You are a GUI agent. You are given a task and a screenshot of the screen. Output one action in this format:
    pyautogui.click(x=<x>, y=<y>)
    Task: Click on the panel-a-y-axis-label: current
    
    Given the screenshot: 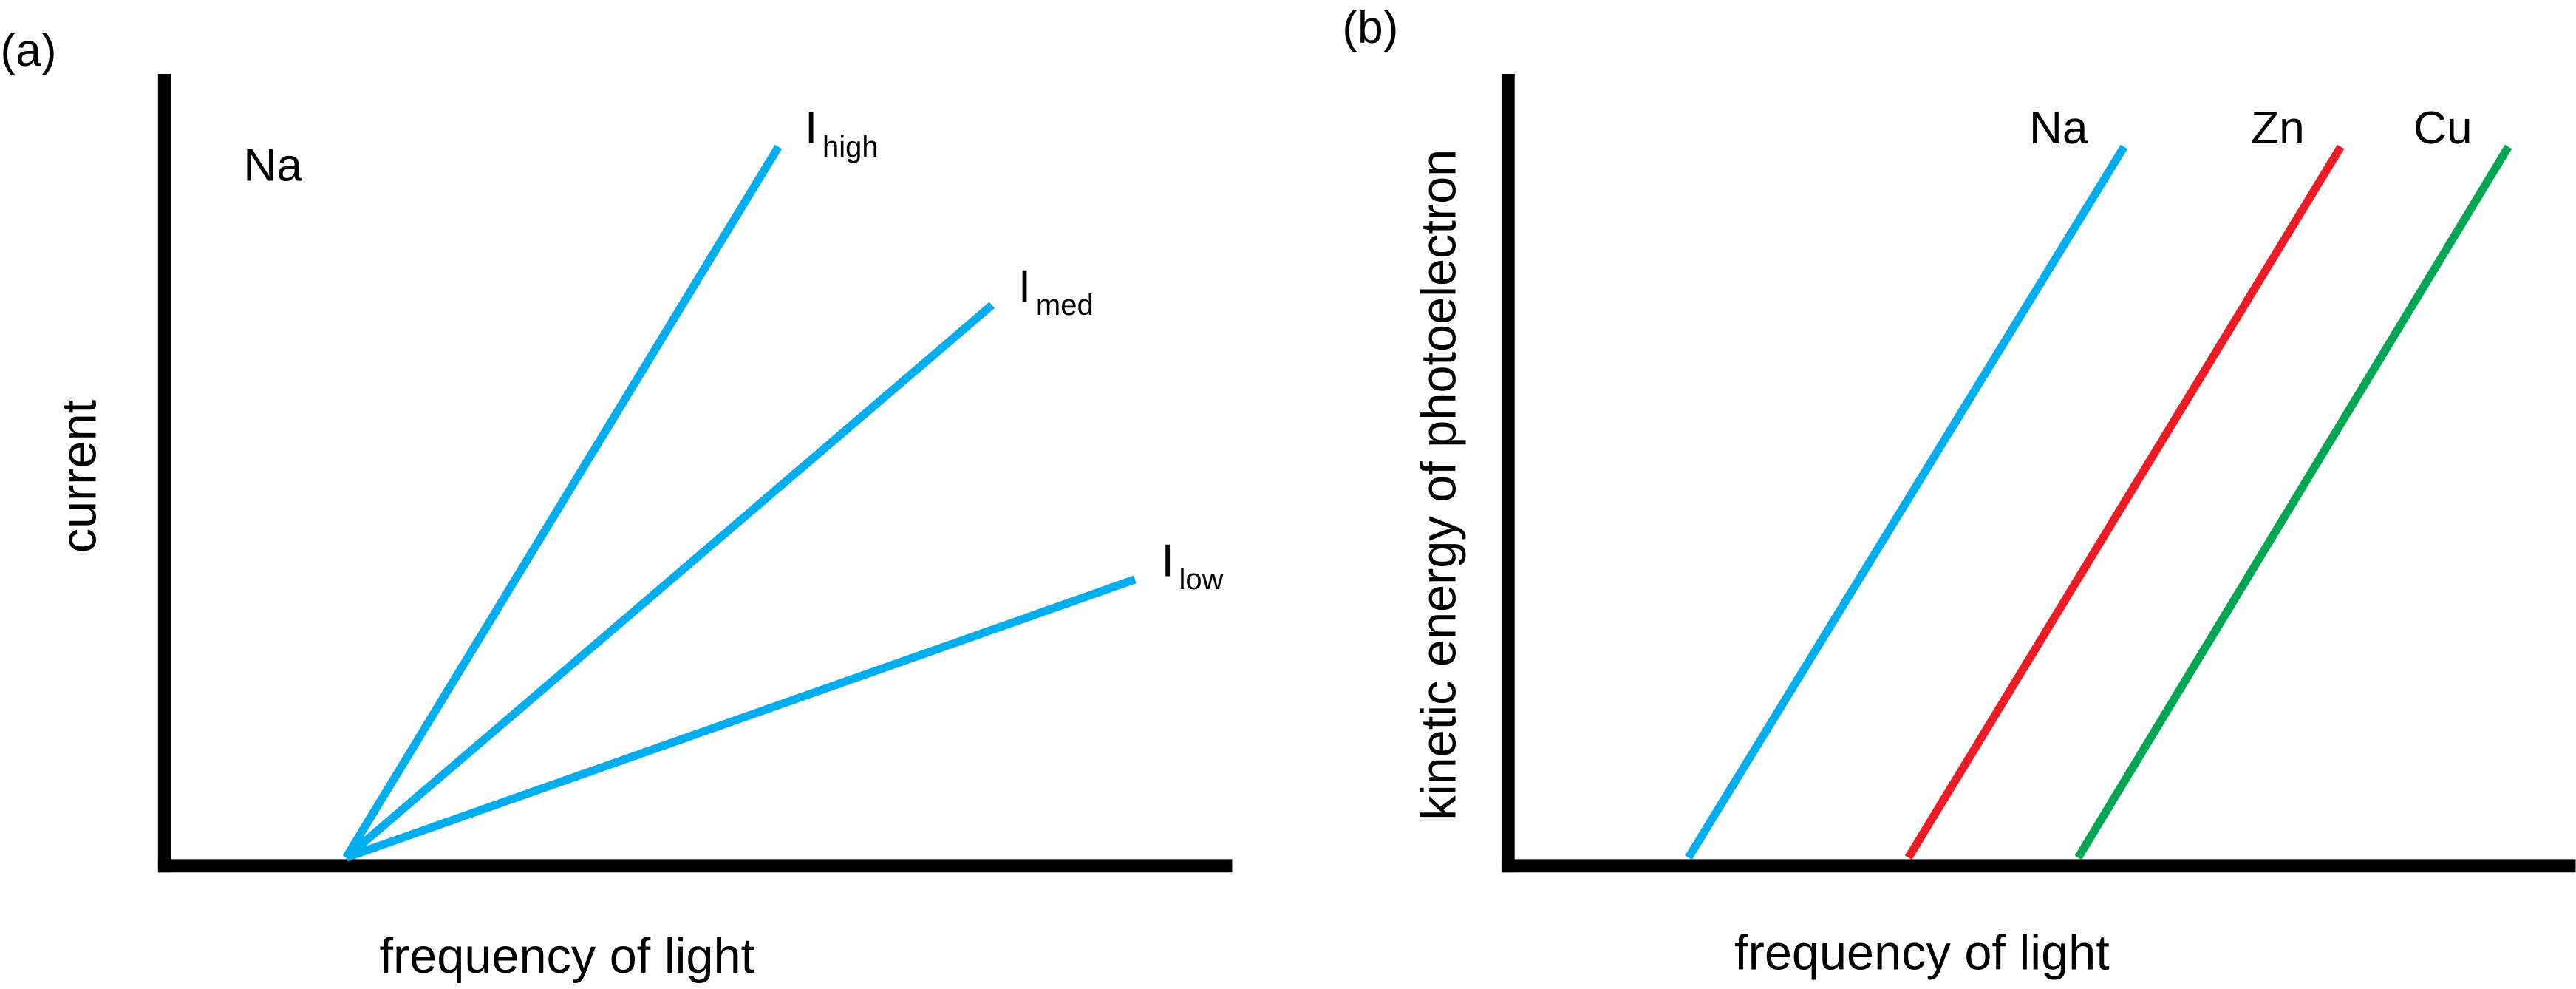 What is the action you would take?
    pyautogui.click(x=79, y=476)
    